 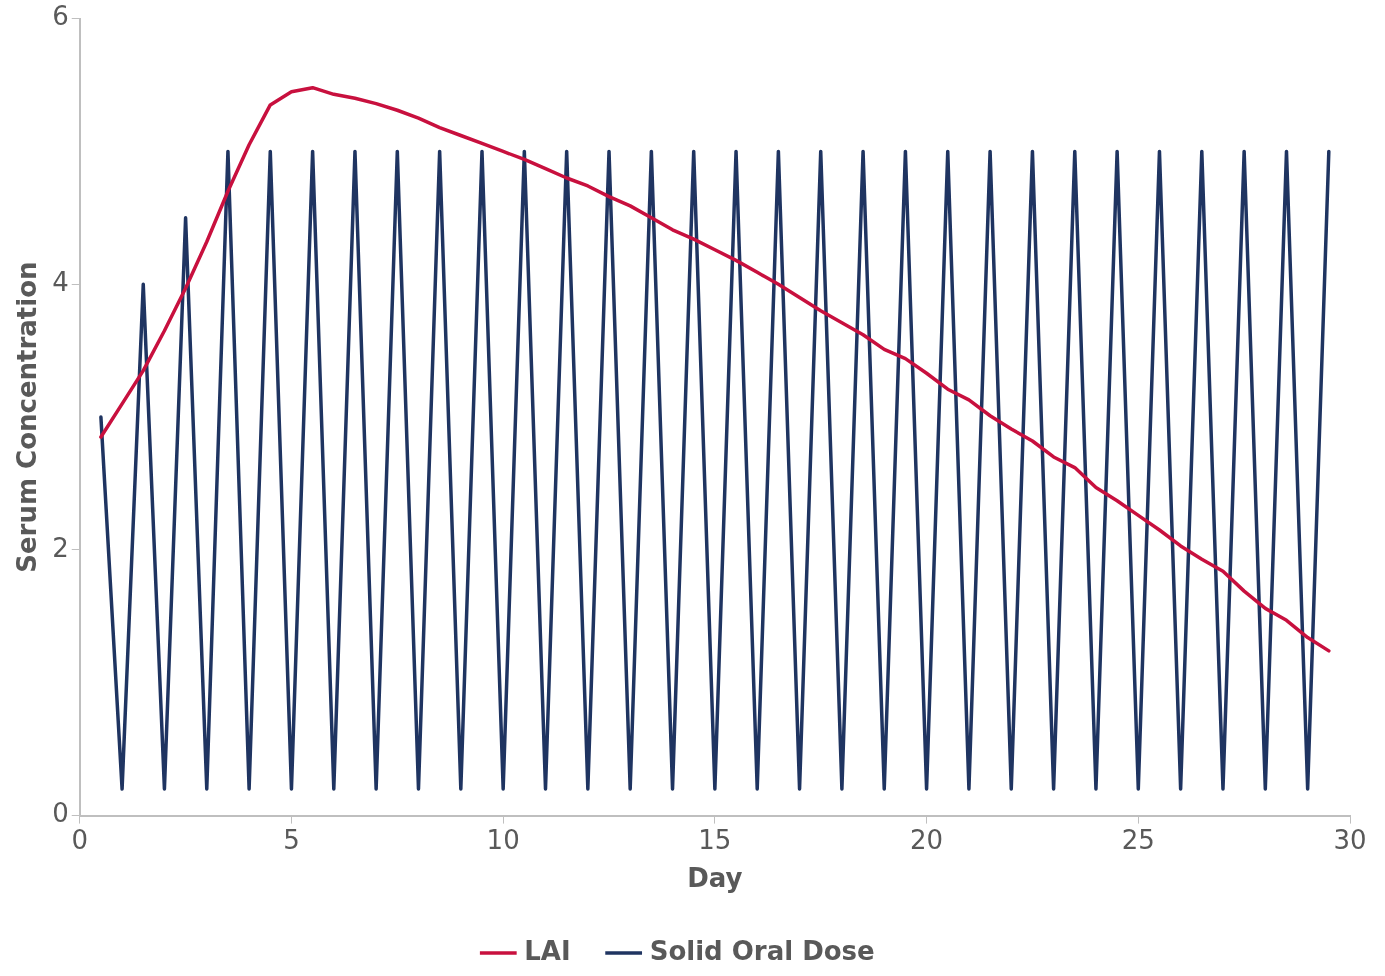 I want to click on y-tick-label: 6, so click(x=60, y=16).